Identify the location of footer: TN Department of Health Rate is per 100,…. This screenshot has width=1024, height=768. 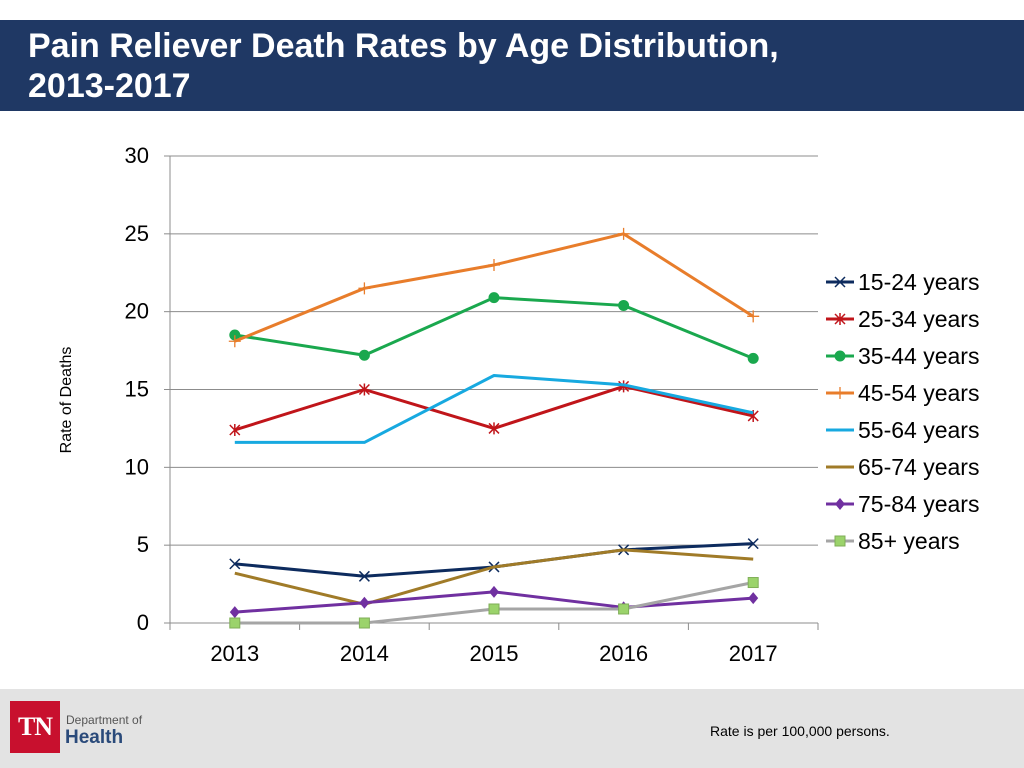
(512, 728).